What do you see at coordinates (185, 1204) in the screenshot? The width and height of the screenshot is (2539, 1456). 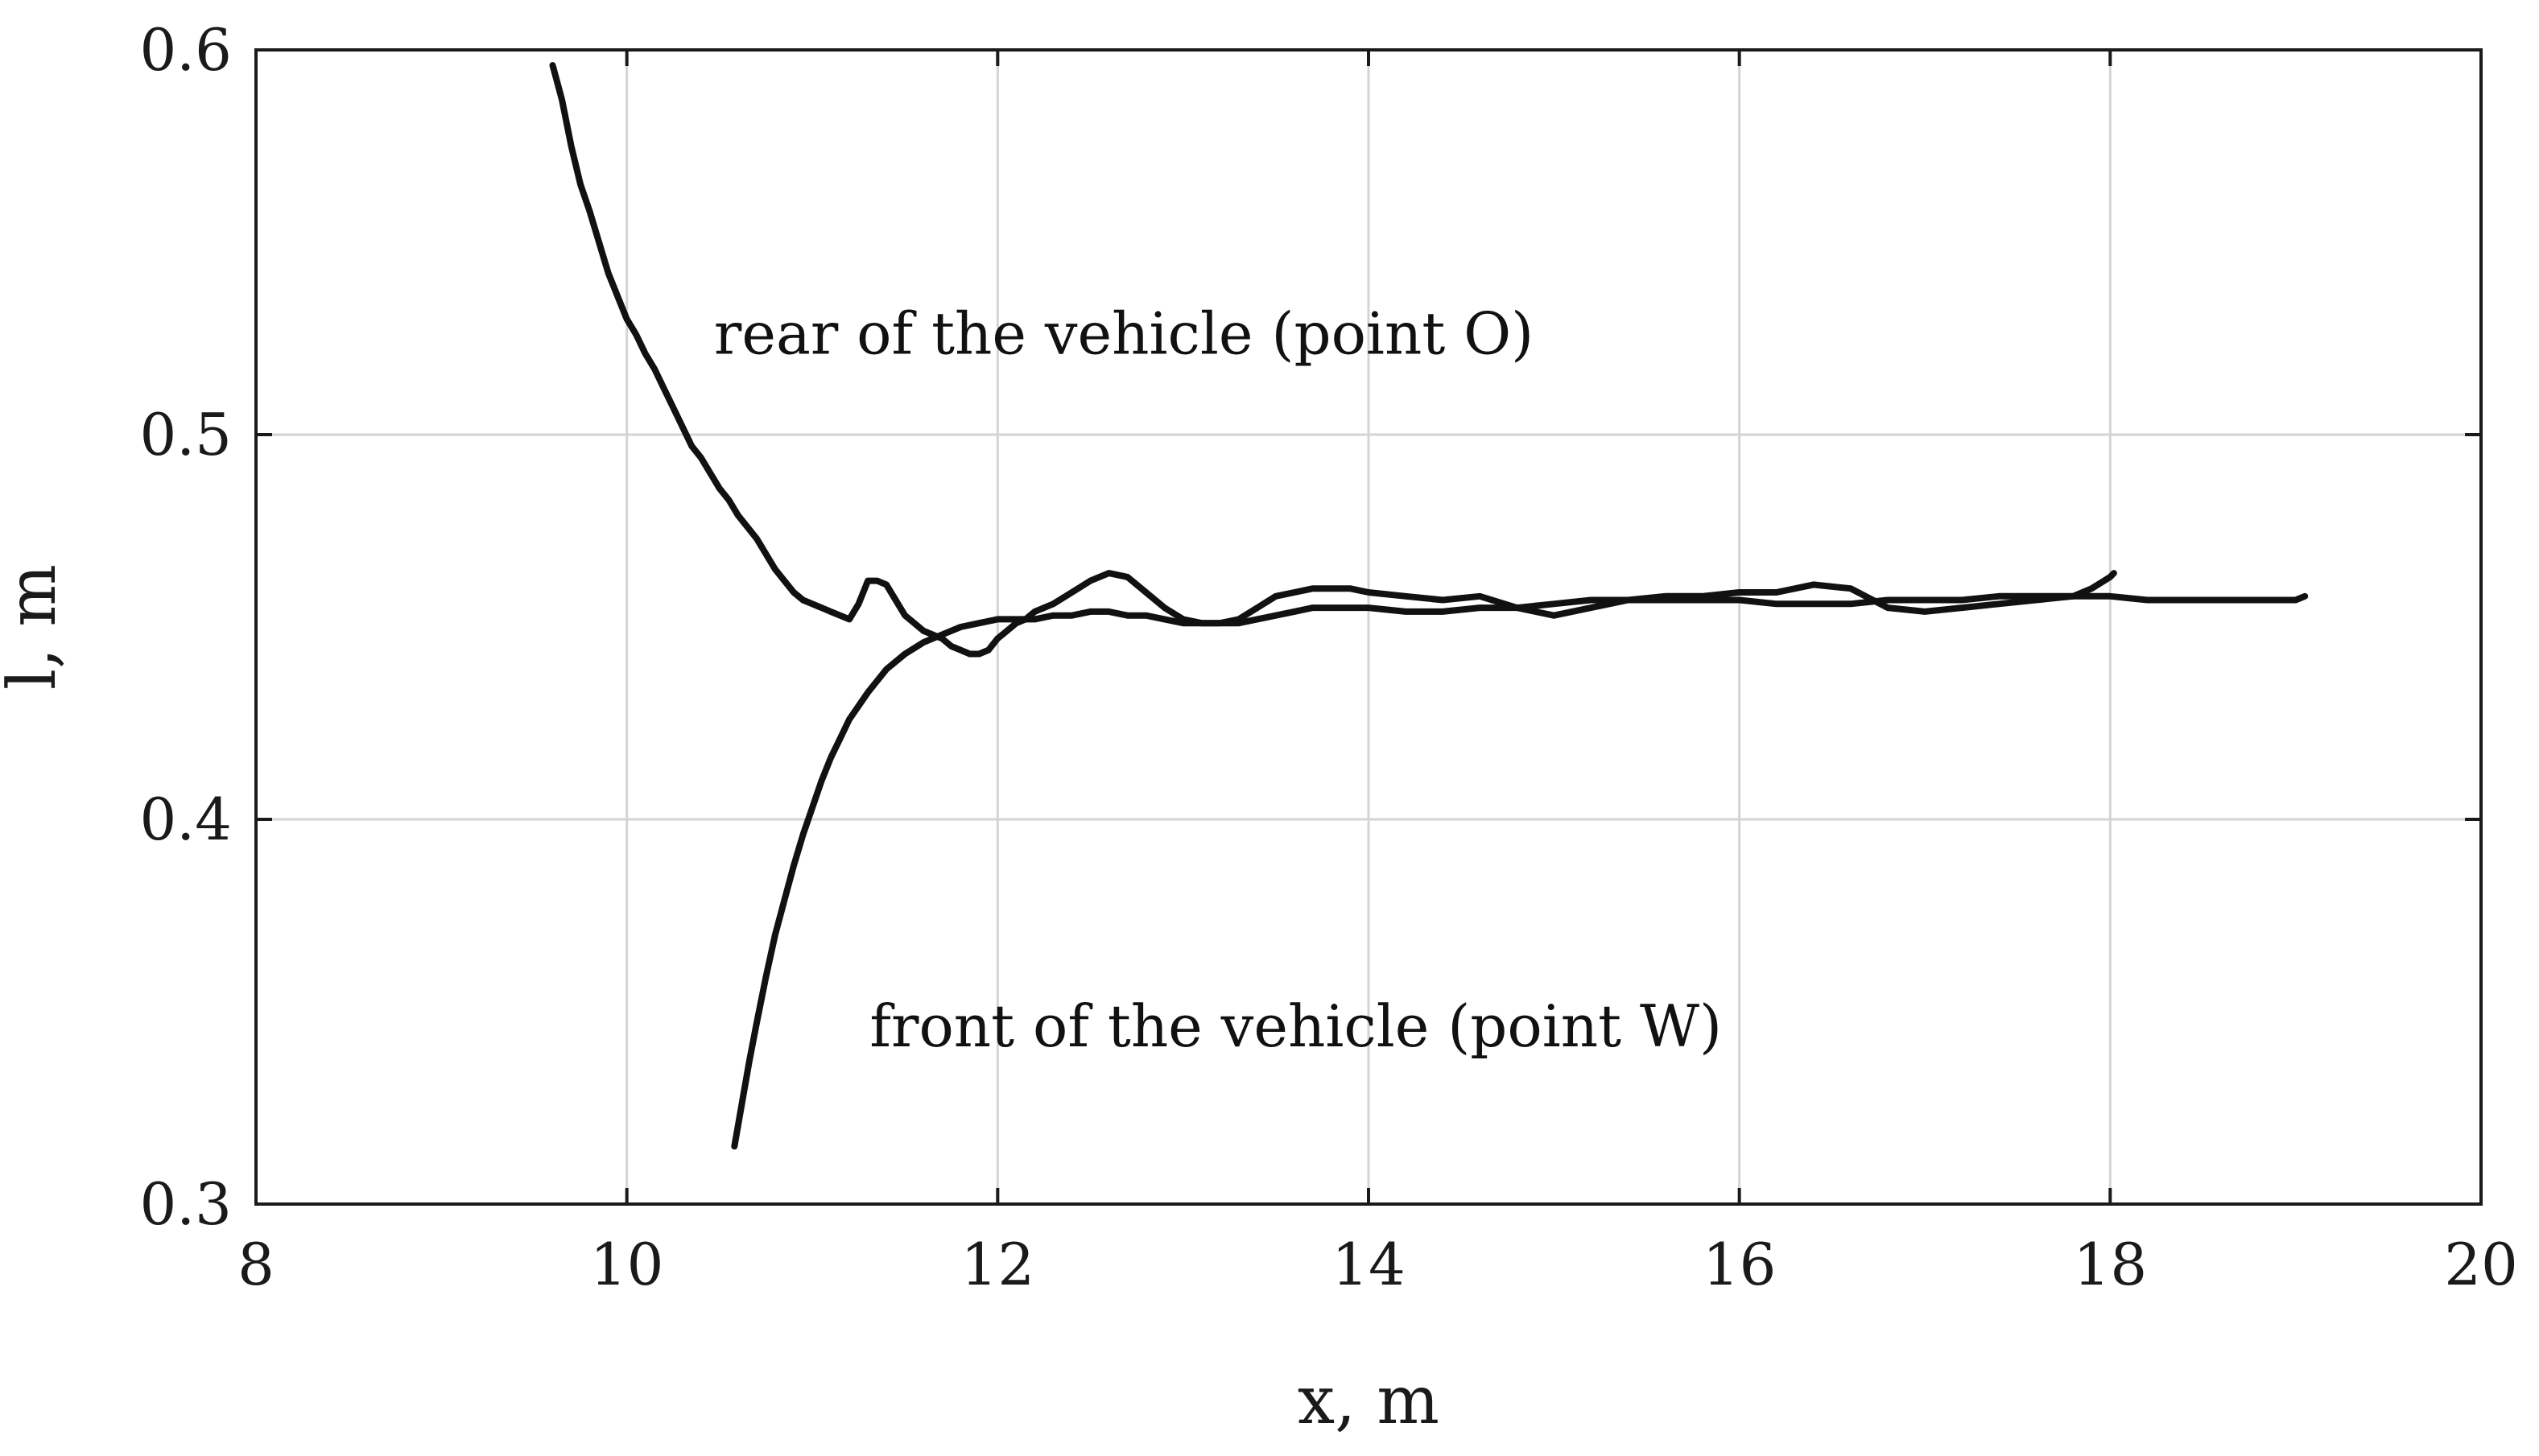 I see `y-tick-label: 0.3` at bounding box center [185, 1204].